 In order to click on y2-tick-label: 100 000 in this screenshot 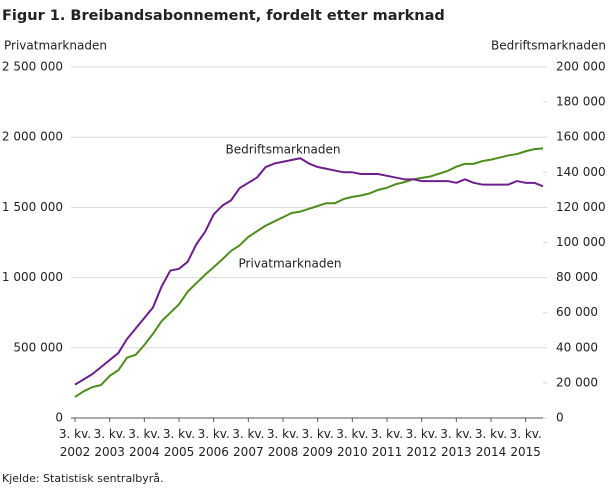, I will do `click(581, 242)`.